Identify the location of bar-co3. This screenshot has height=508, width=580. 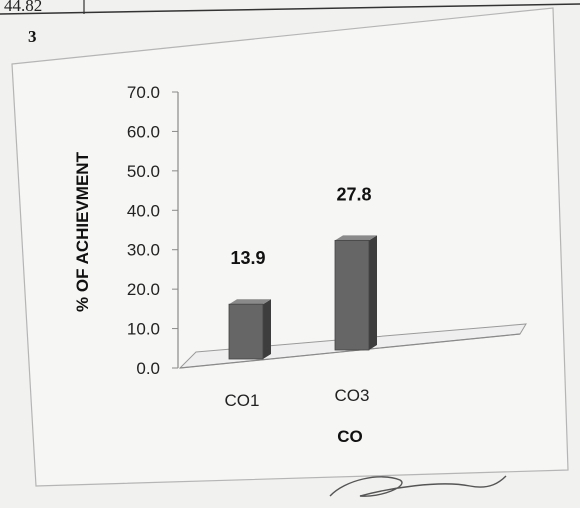
(355, 293).